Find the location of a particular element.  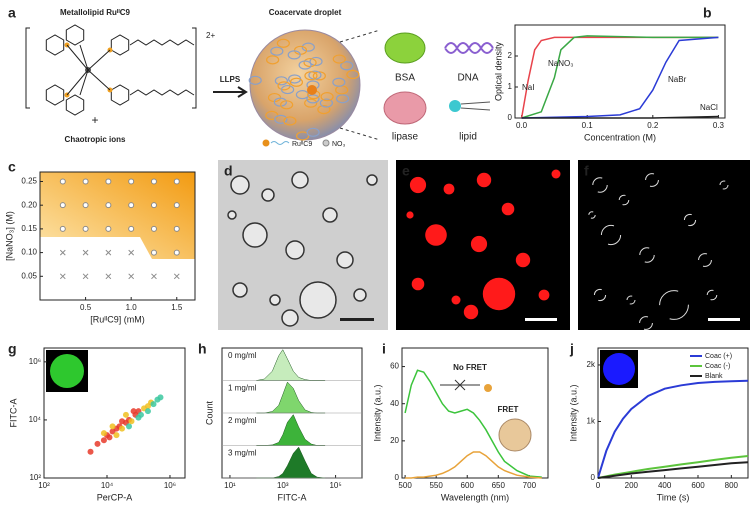

legend-no3-label: NO₃ is located at coordinates (339, 144).